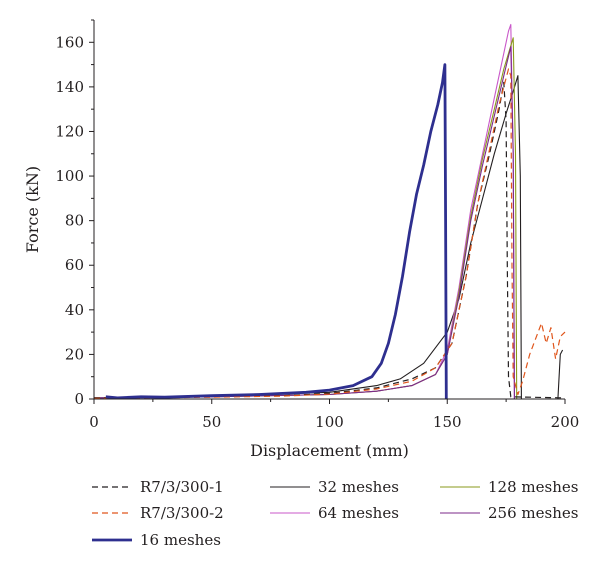  I want to click on x-tick-label: 150, so click(447, 422).